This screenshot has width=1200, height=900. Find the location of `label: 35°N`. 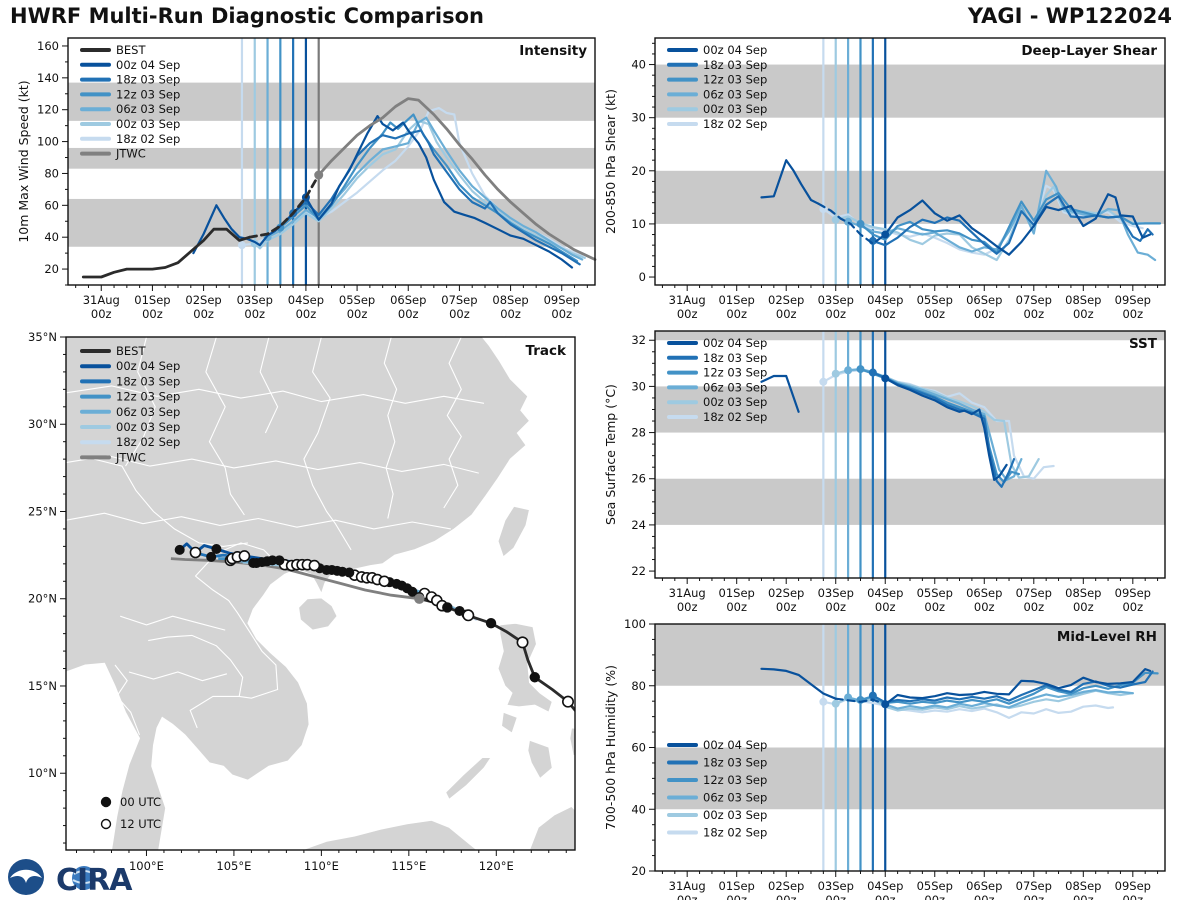

label: 35°N is located at coordinates (42, 337).